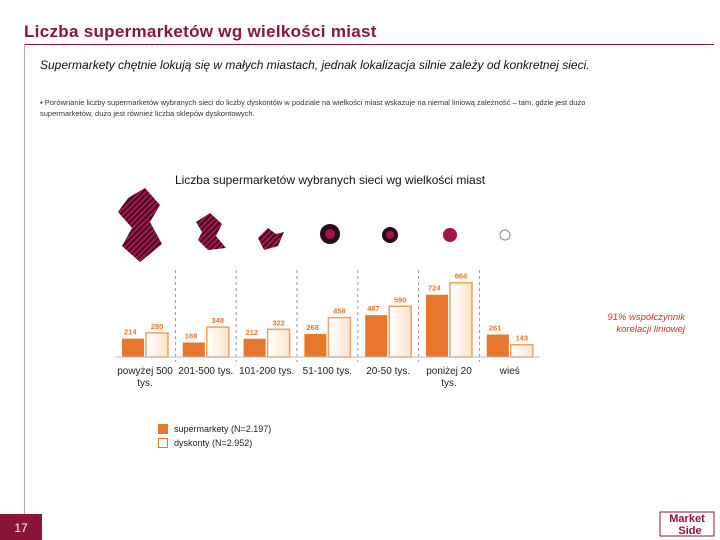 The width and height of the screenshot is (720, 540). Describe the element at coordinates (339, 311) in the screenshot. I see `value-label: 458` at that location.